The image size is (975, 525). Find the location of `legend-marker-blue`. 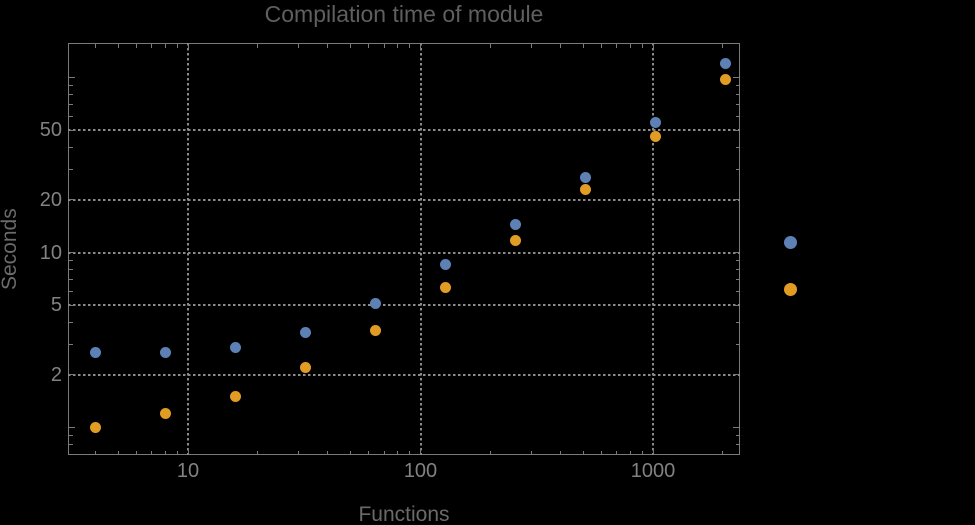

legend-marker-blue is located at coordinates (790, 242).